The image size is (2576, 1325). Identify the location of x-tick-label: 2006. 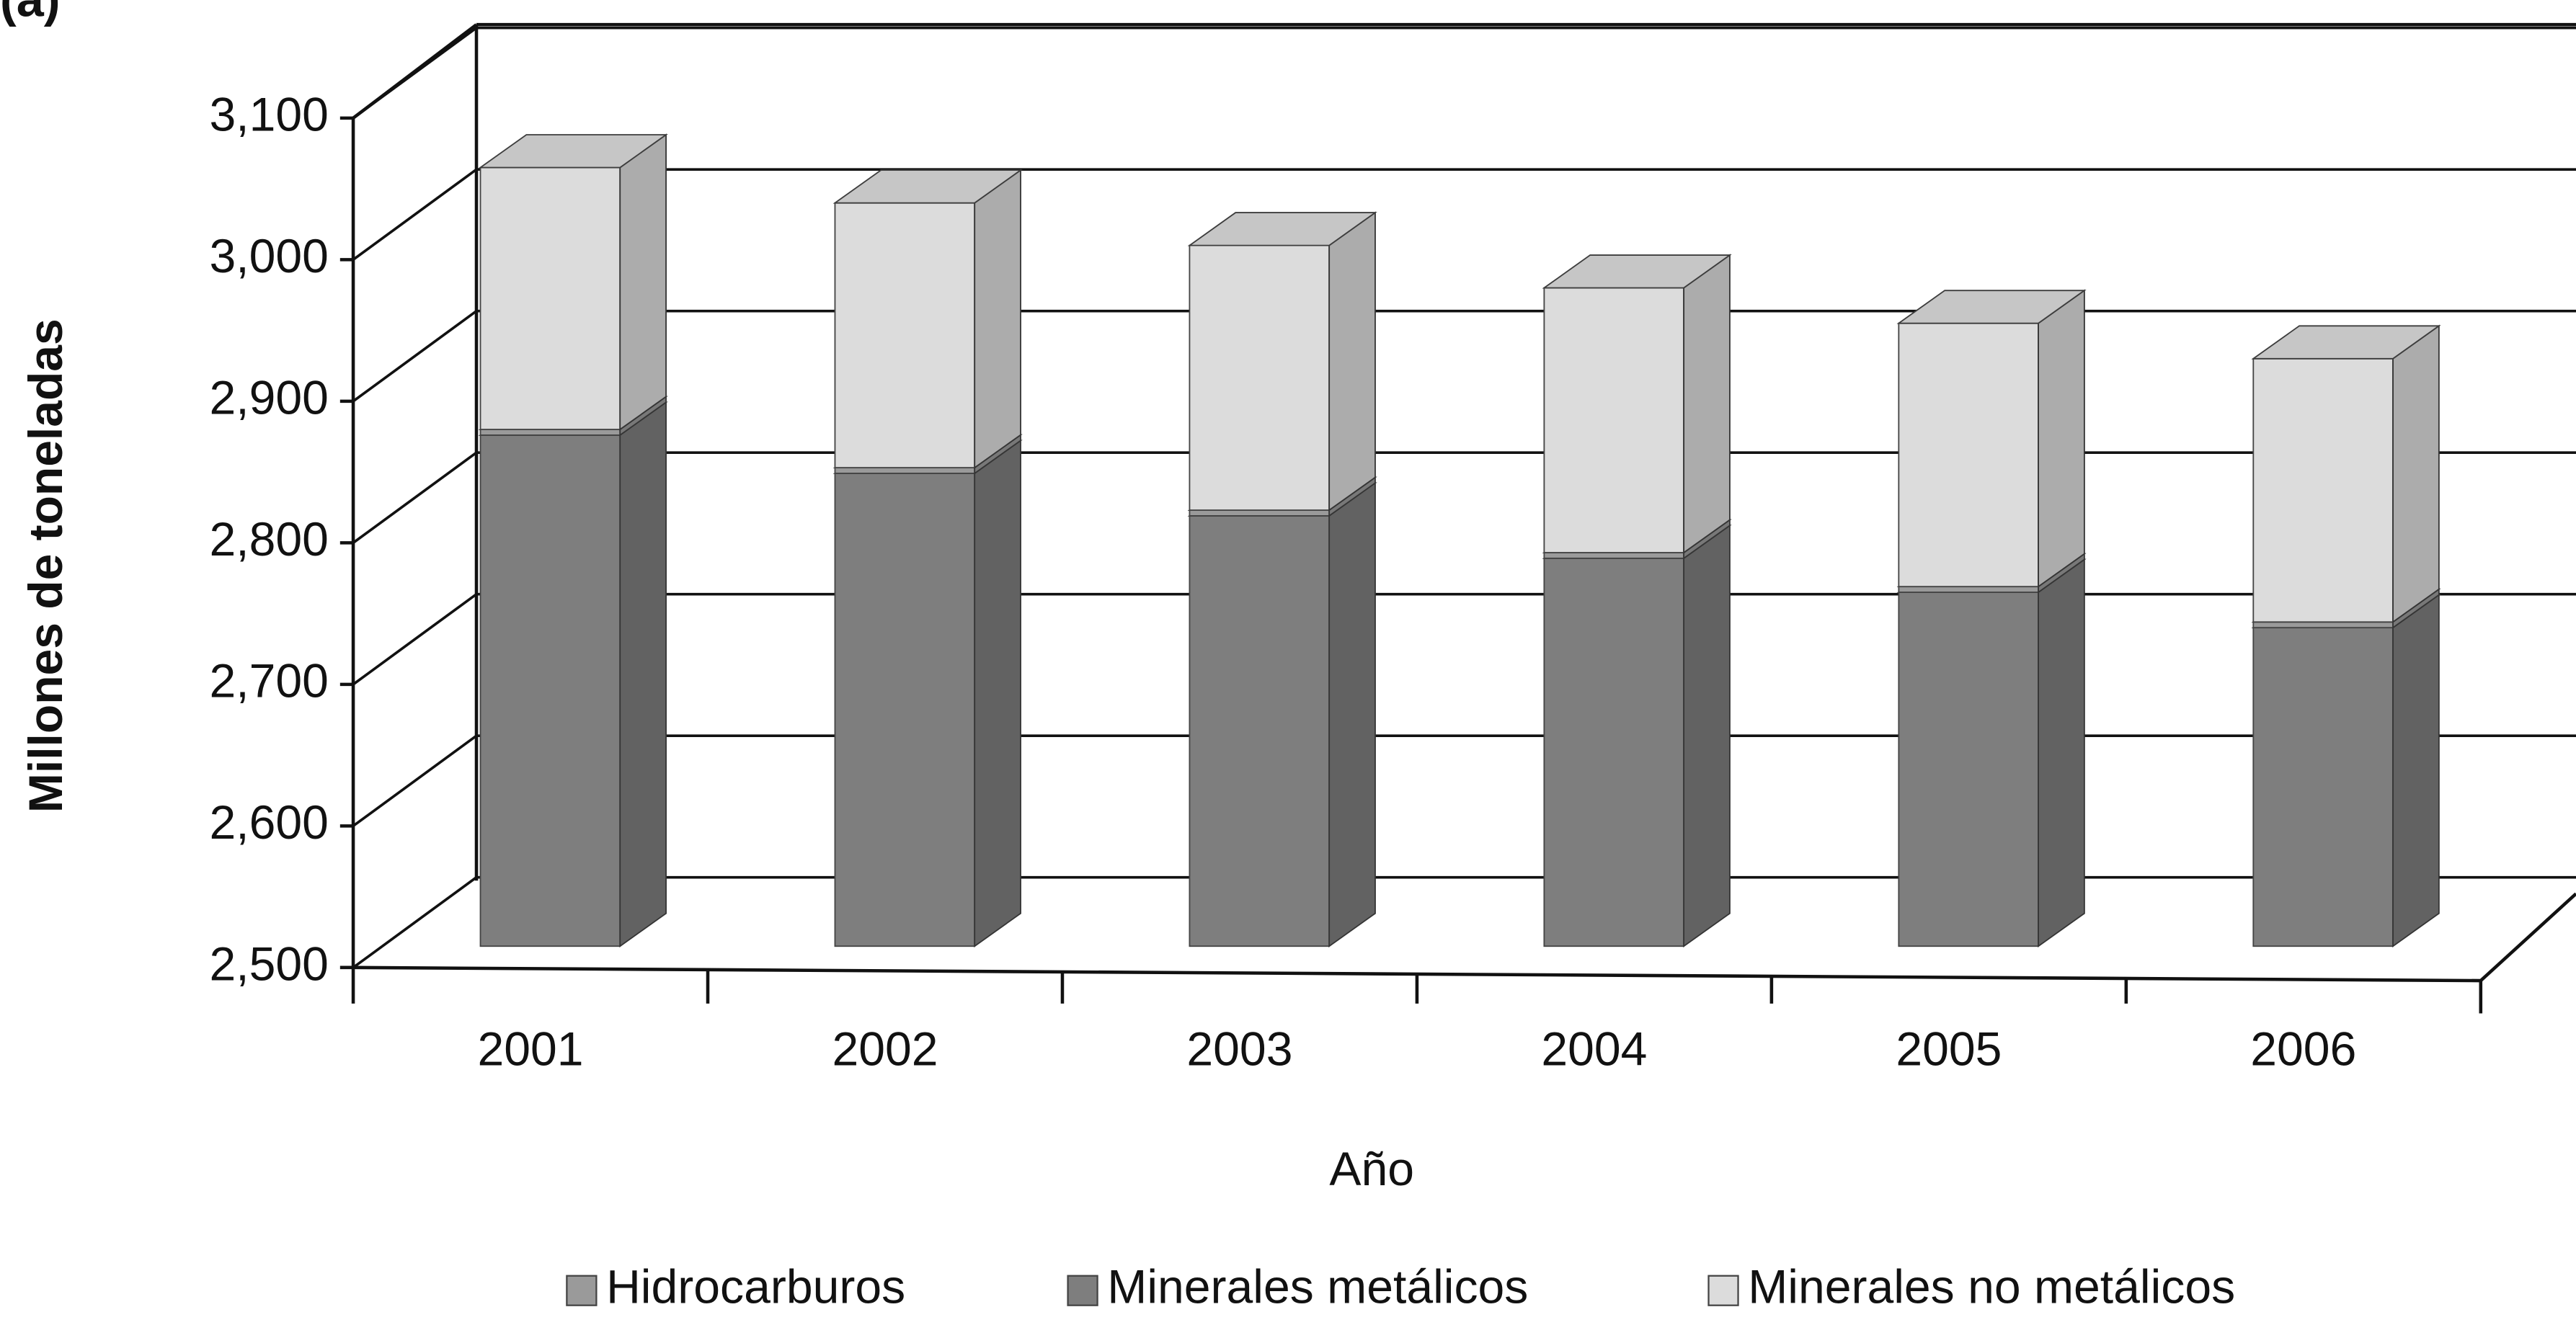
(2303, 1049).